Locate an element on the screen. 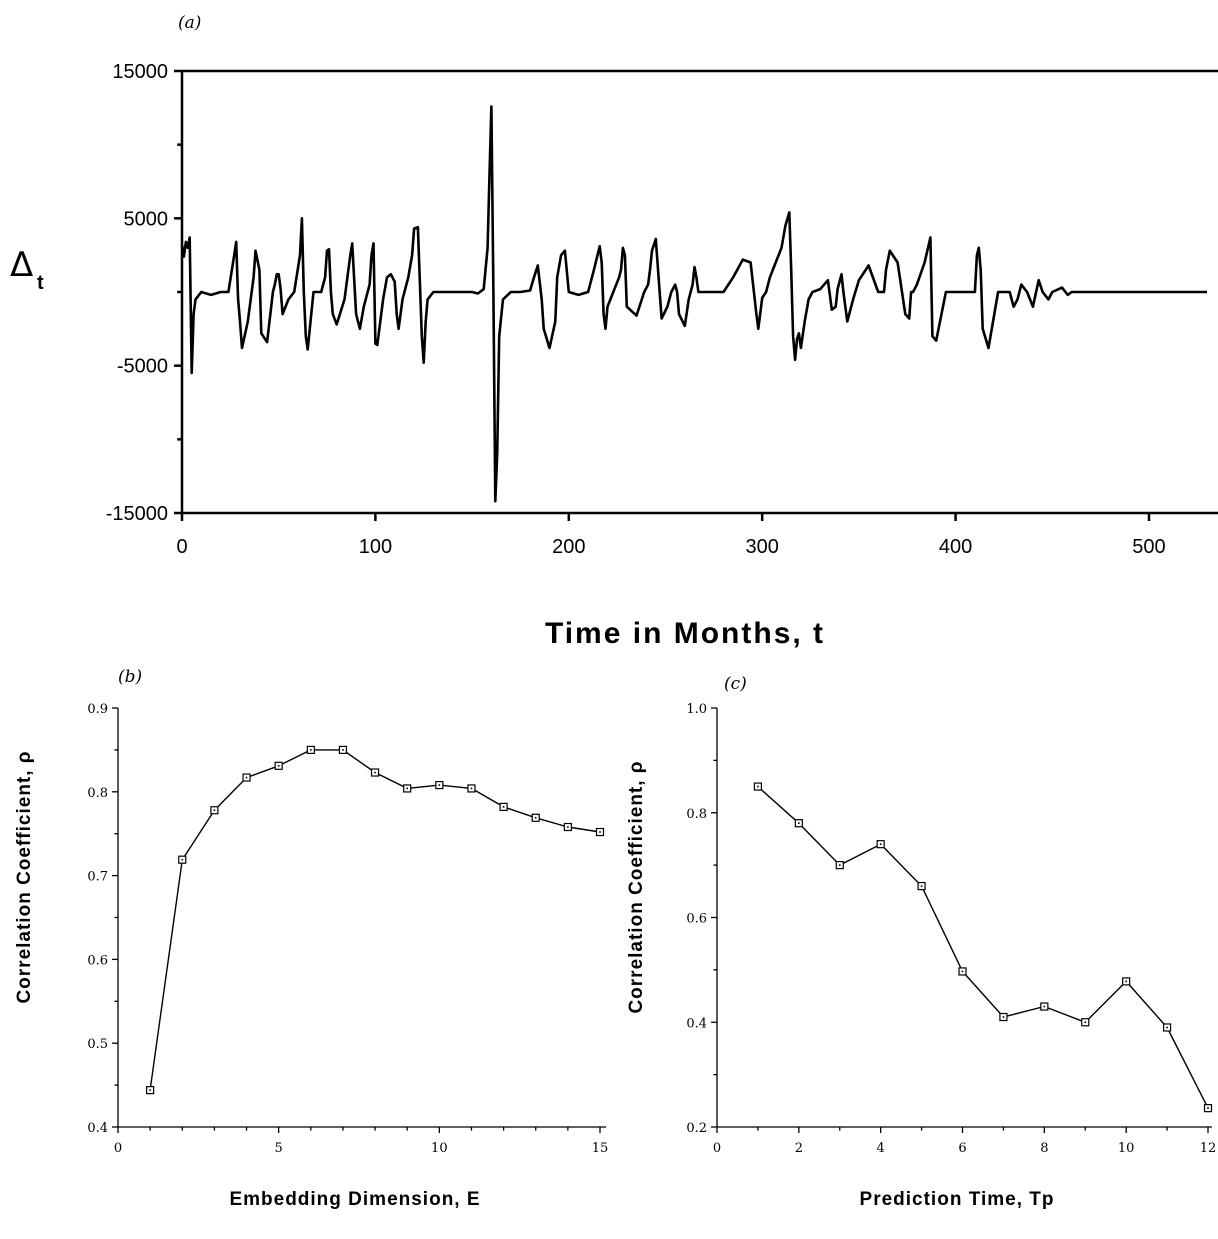 This screenshot has height=1239, width=1218. x-tick-label: 15 is located at coordinates (600, 1148).